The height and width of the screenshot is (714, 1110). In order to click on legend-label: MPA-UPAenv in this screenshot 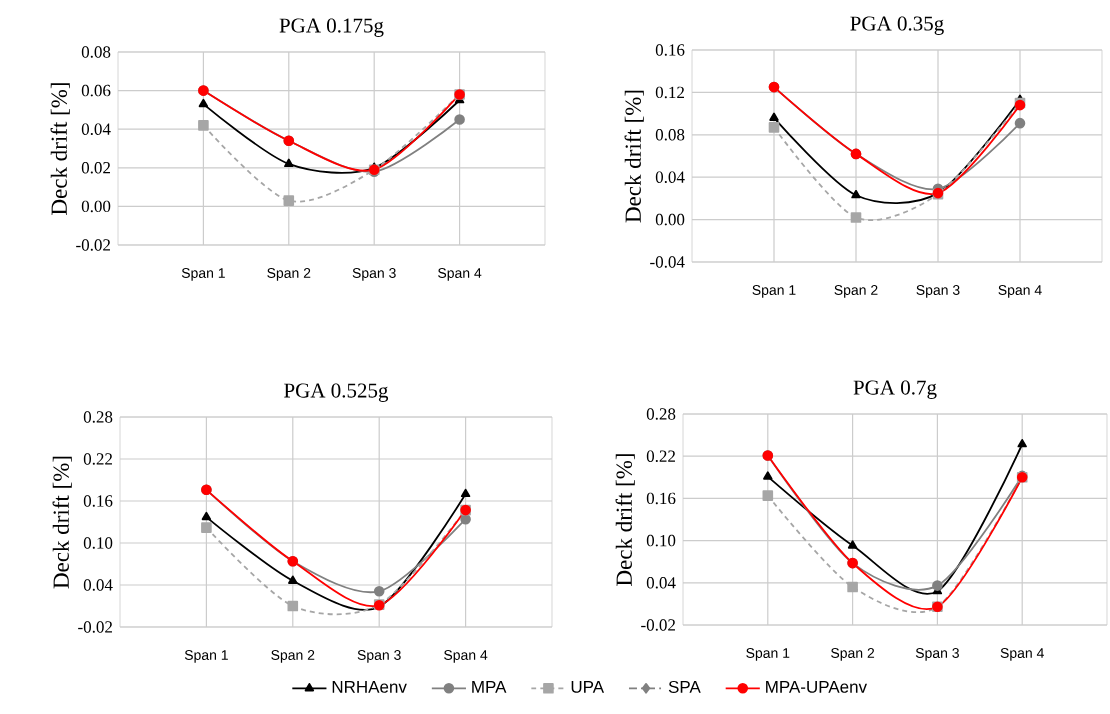, I will do `click(816, 686)`.